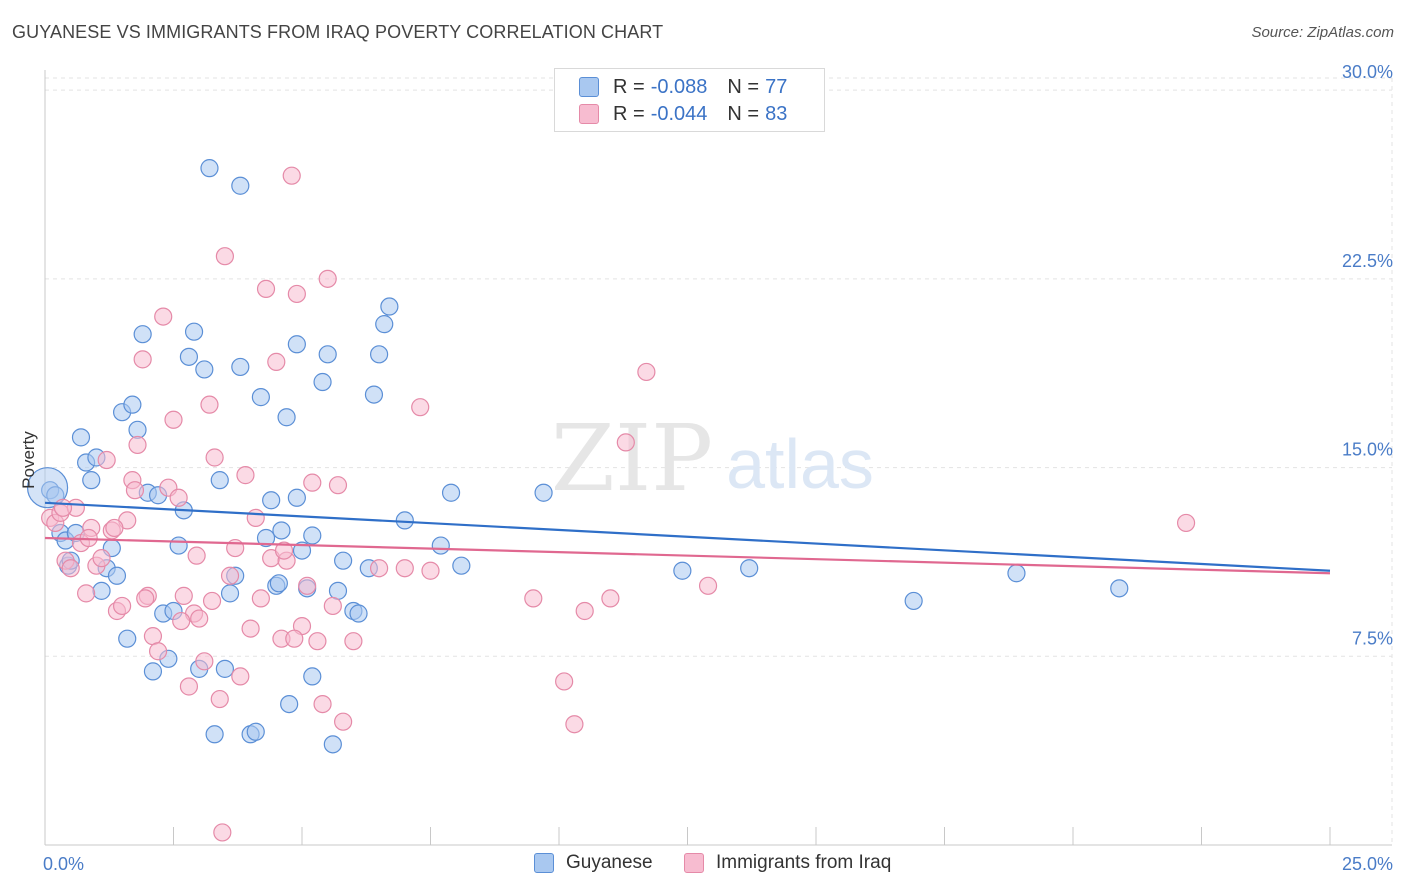 This screenshot has width=1406, height=892. Describe the element at coordinates (1322, 32) in the screenshot. I see `source-credit: Source: ZipAtlas.com` at that location.